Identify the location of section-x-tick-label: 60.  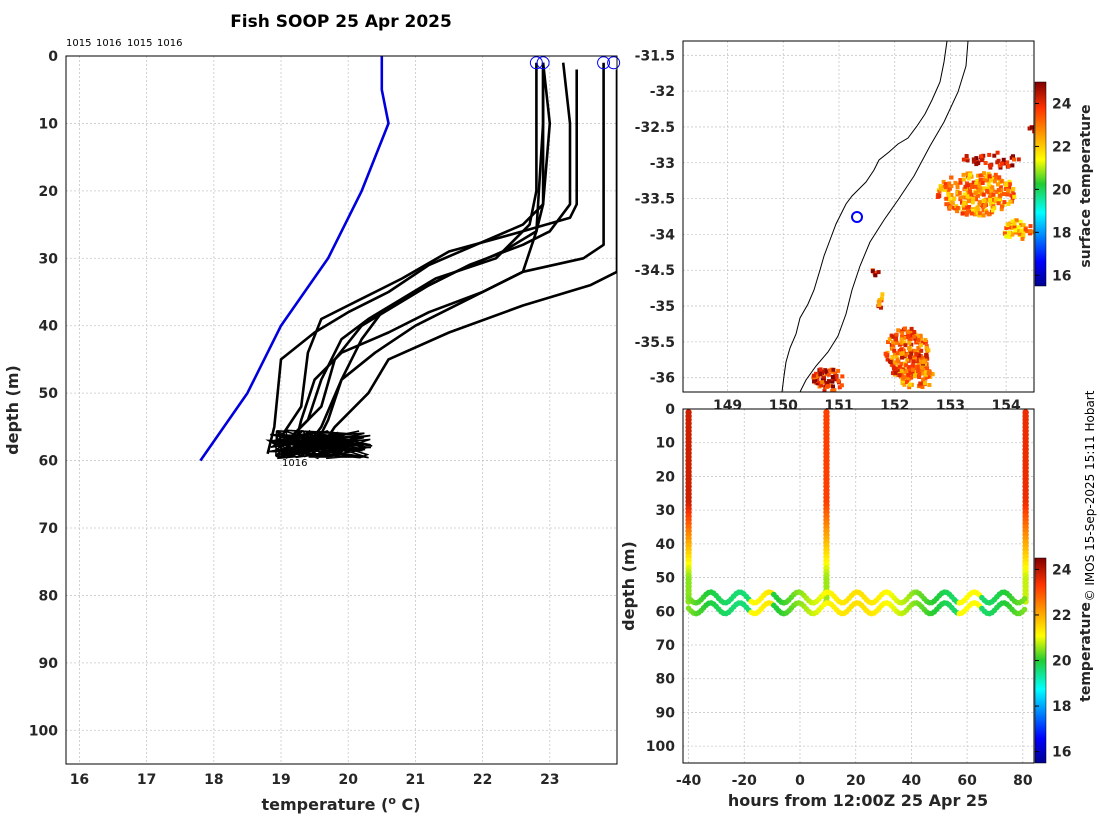
(967, 781).